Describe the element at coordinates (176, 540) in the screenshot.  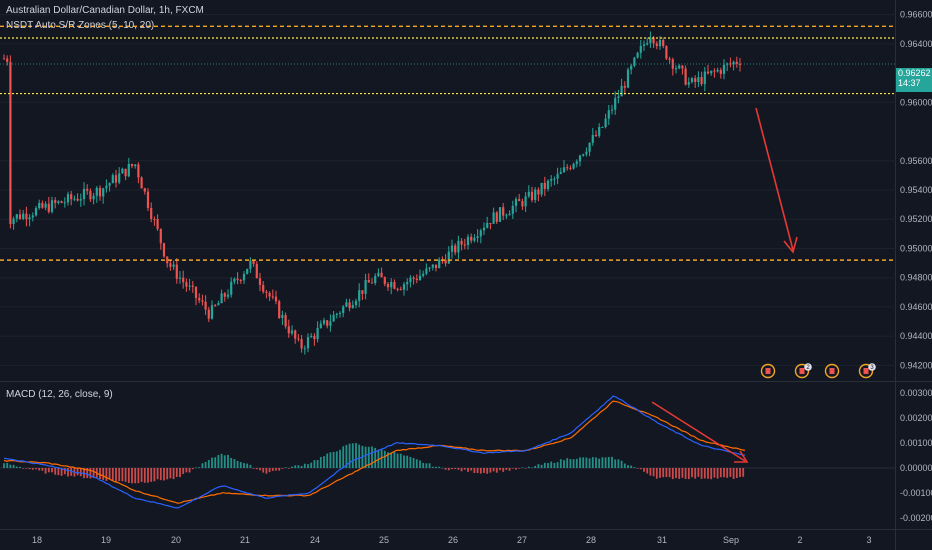
I see `time-tick-2: 20` at that location.